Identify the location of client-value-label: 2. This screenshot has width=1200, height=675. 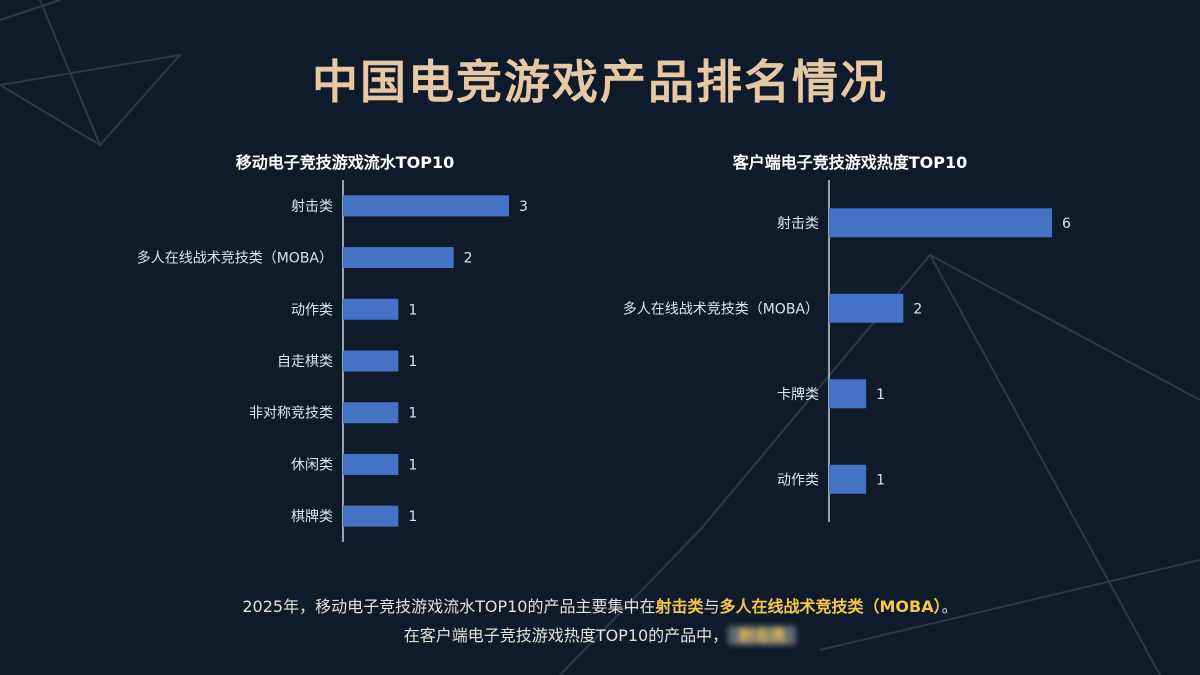
(917, 309).